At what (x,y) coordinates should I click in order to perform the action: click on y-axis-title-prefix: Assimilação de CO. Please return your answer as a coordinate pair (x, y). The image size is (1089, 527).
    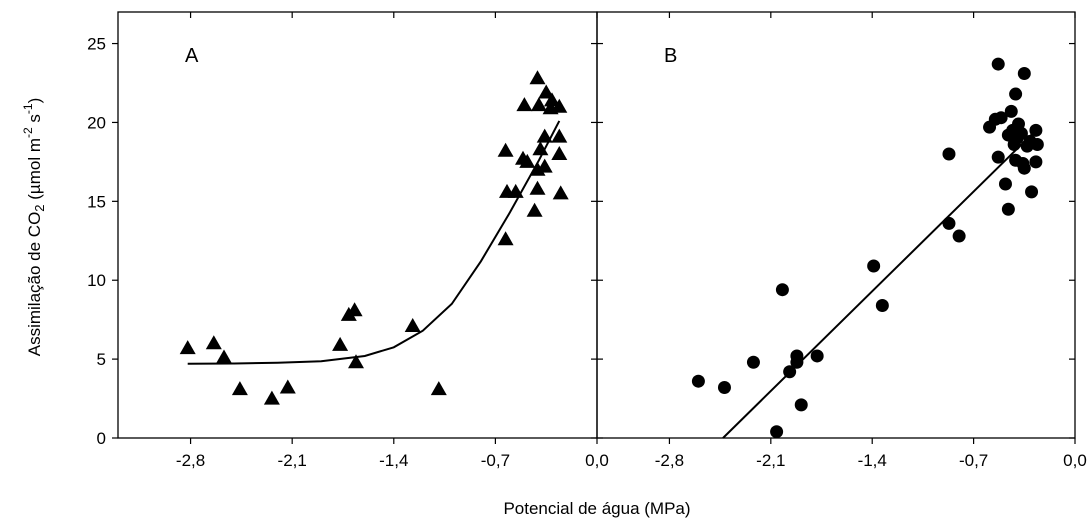
    Looking at the image, I should click on (34, 284).